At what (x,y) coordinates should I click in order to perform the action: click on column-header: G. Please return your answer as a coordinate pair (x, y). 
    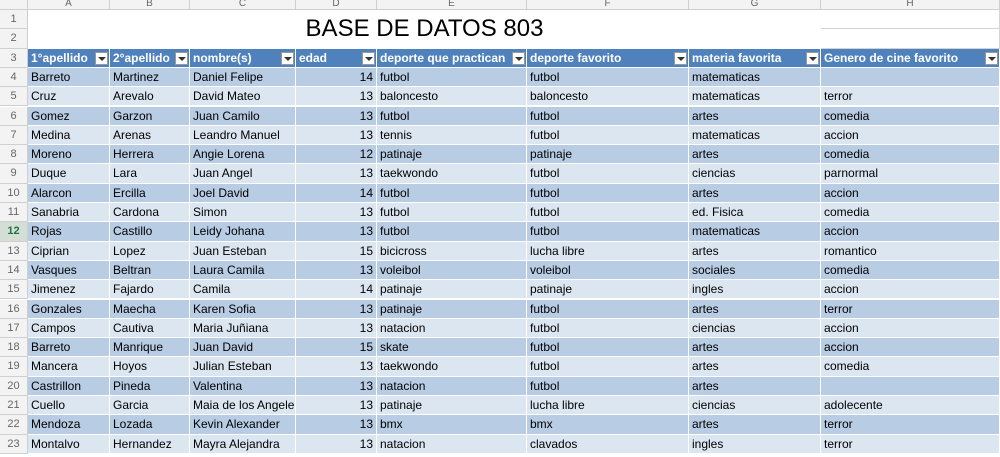
    Looking at the image, I should click on (755, 5).